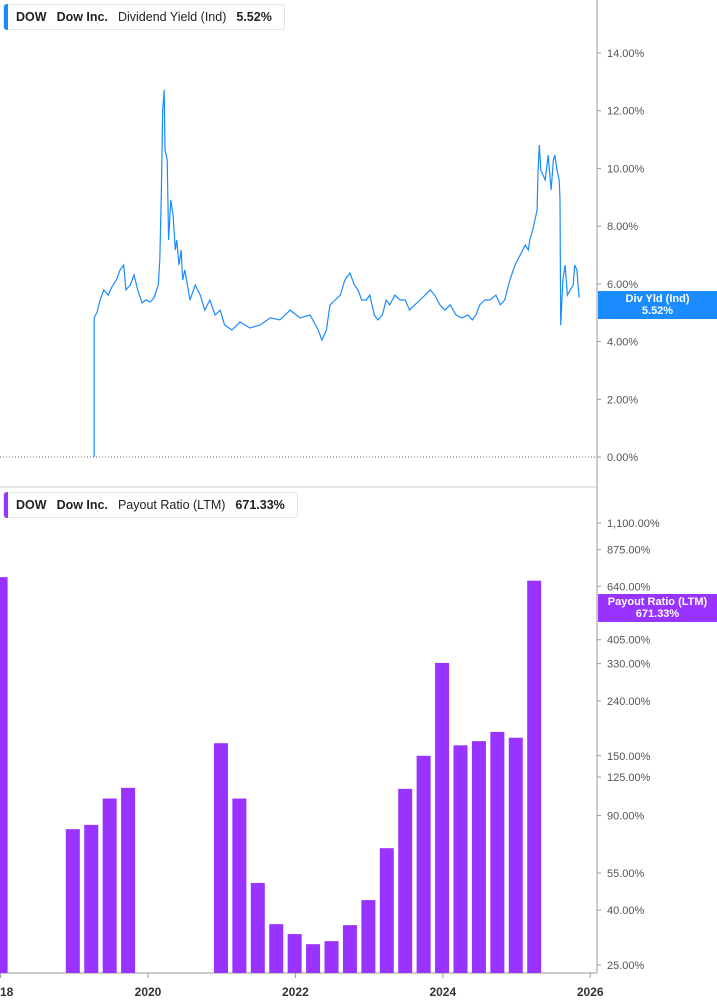 This screenshot has height=1005, width=717. Describe the element at coordinates (172, 17) in the screenshot. I see `legend-metric: Dividend Yield (Ind)` at that location.